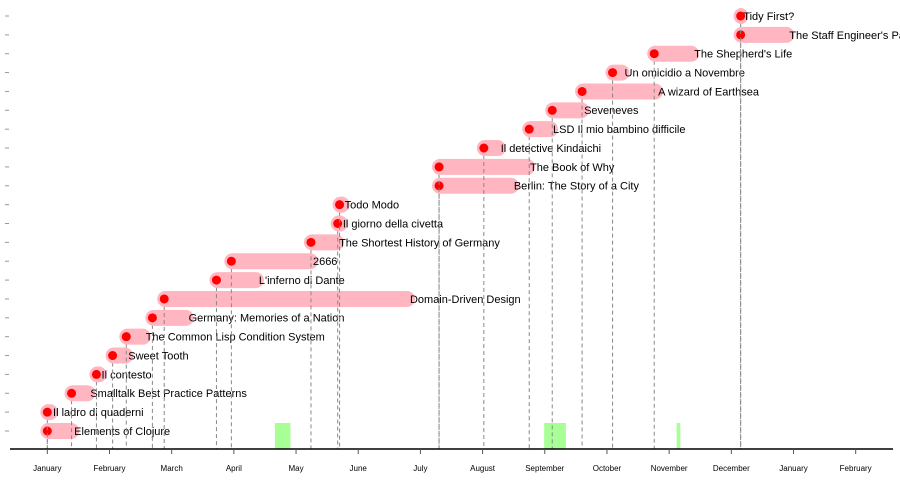 The image size is (900, 480). What do you see at coordinates (607, 468) in the screenshot?
I see `x-tick-label: October` at bounding box center [607, 468].